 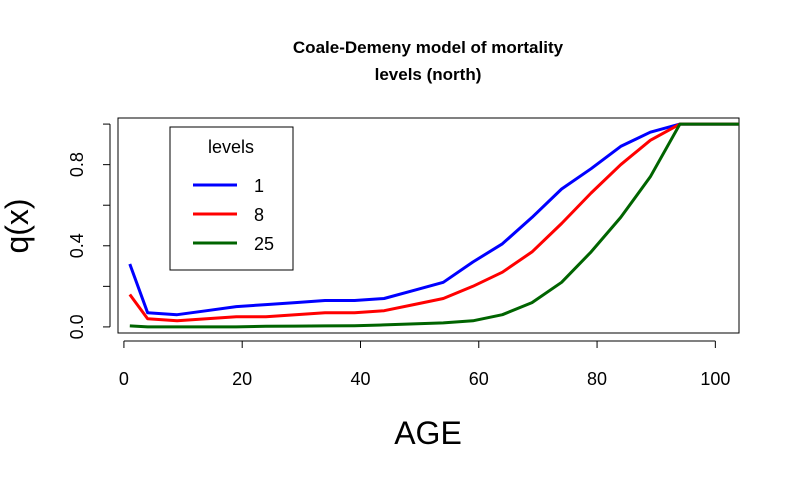 I want to click on y-axis-title: q(x), so click(x=17, y=225).